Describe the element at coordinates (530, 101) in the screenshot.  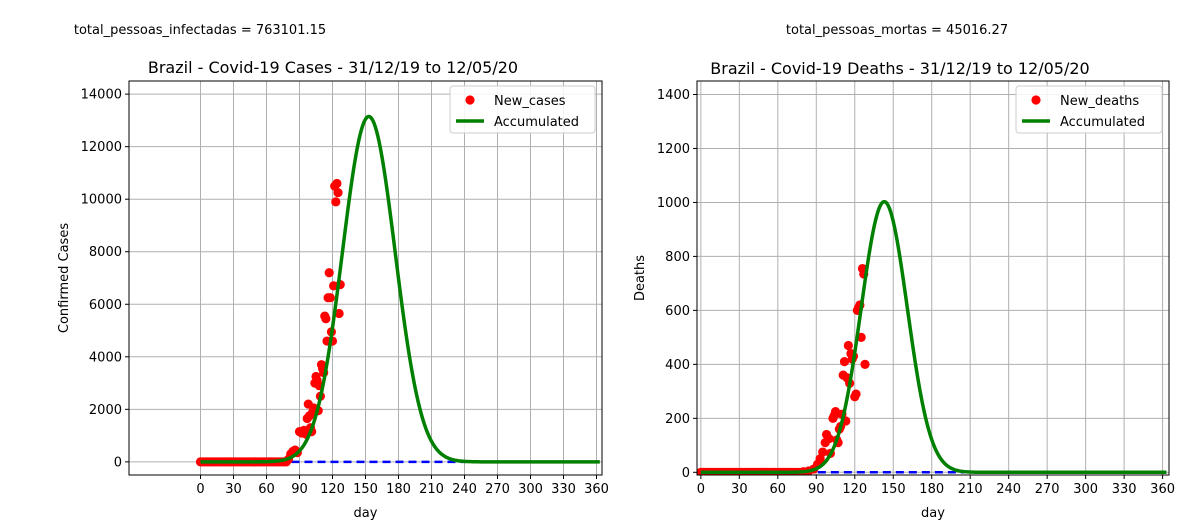
I see `legend-label-new: New_cases` at that location.